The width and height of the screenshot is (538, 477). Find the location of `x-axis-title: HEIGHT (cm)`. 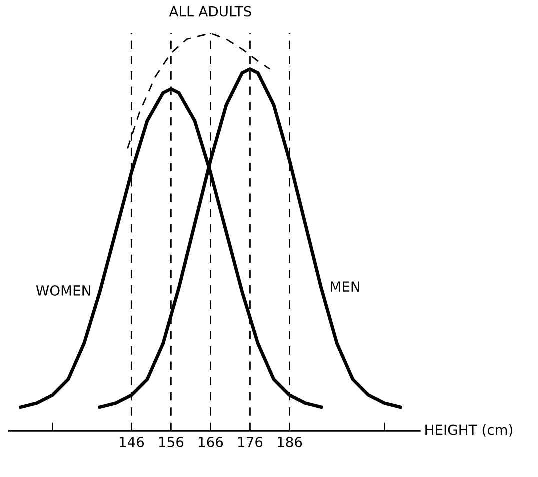

x-axis-title: HEIGHT (cm) is located at coordinates (469, 430).